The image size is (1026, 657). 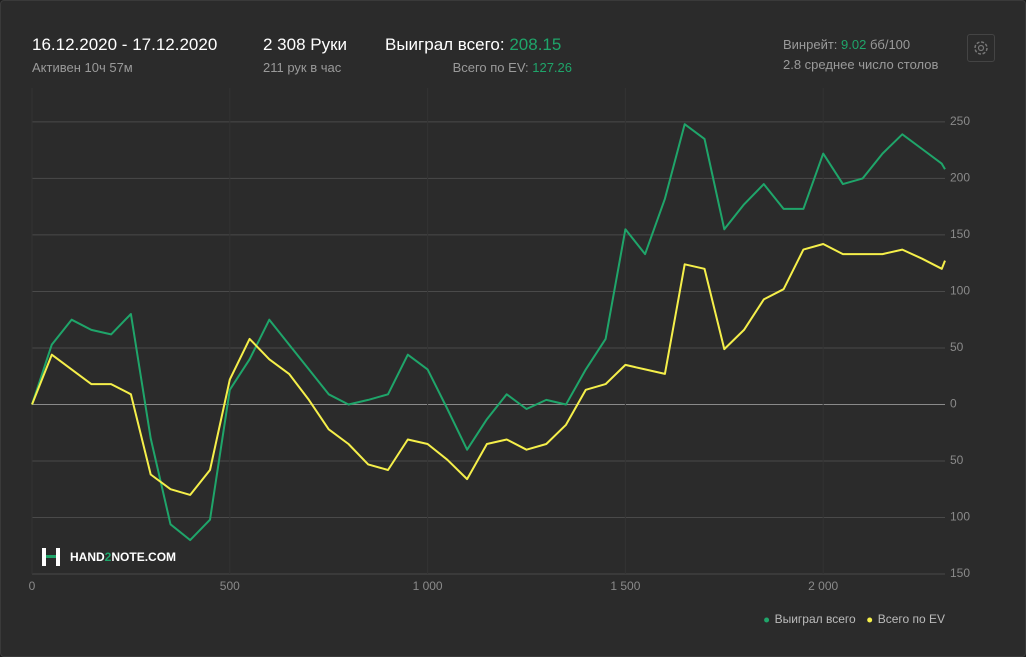 I want to click on y-tick-label: 200, so click(x=960, y=178).